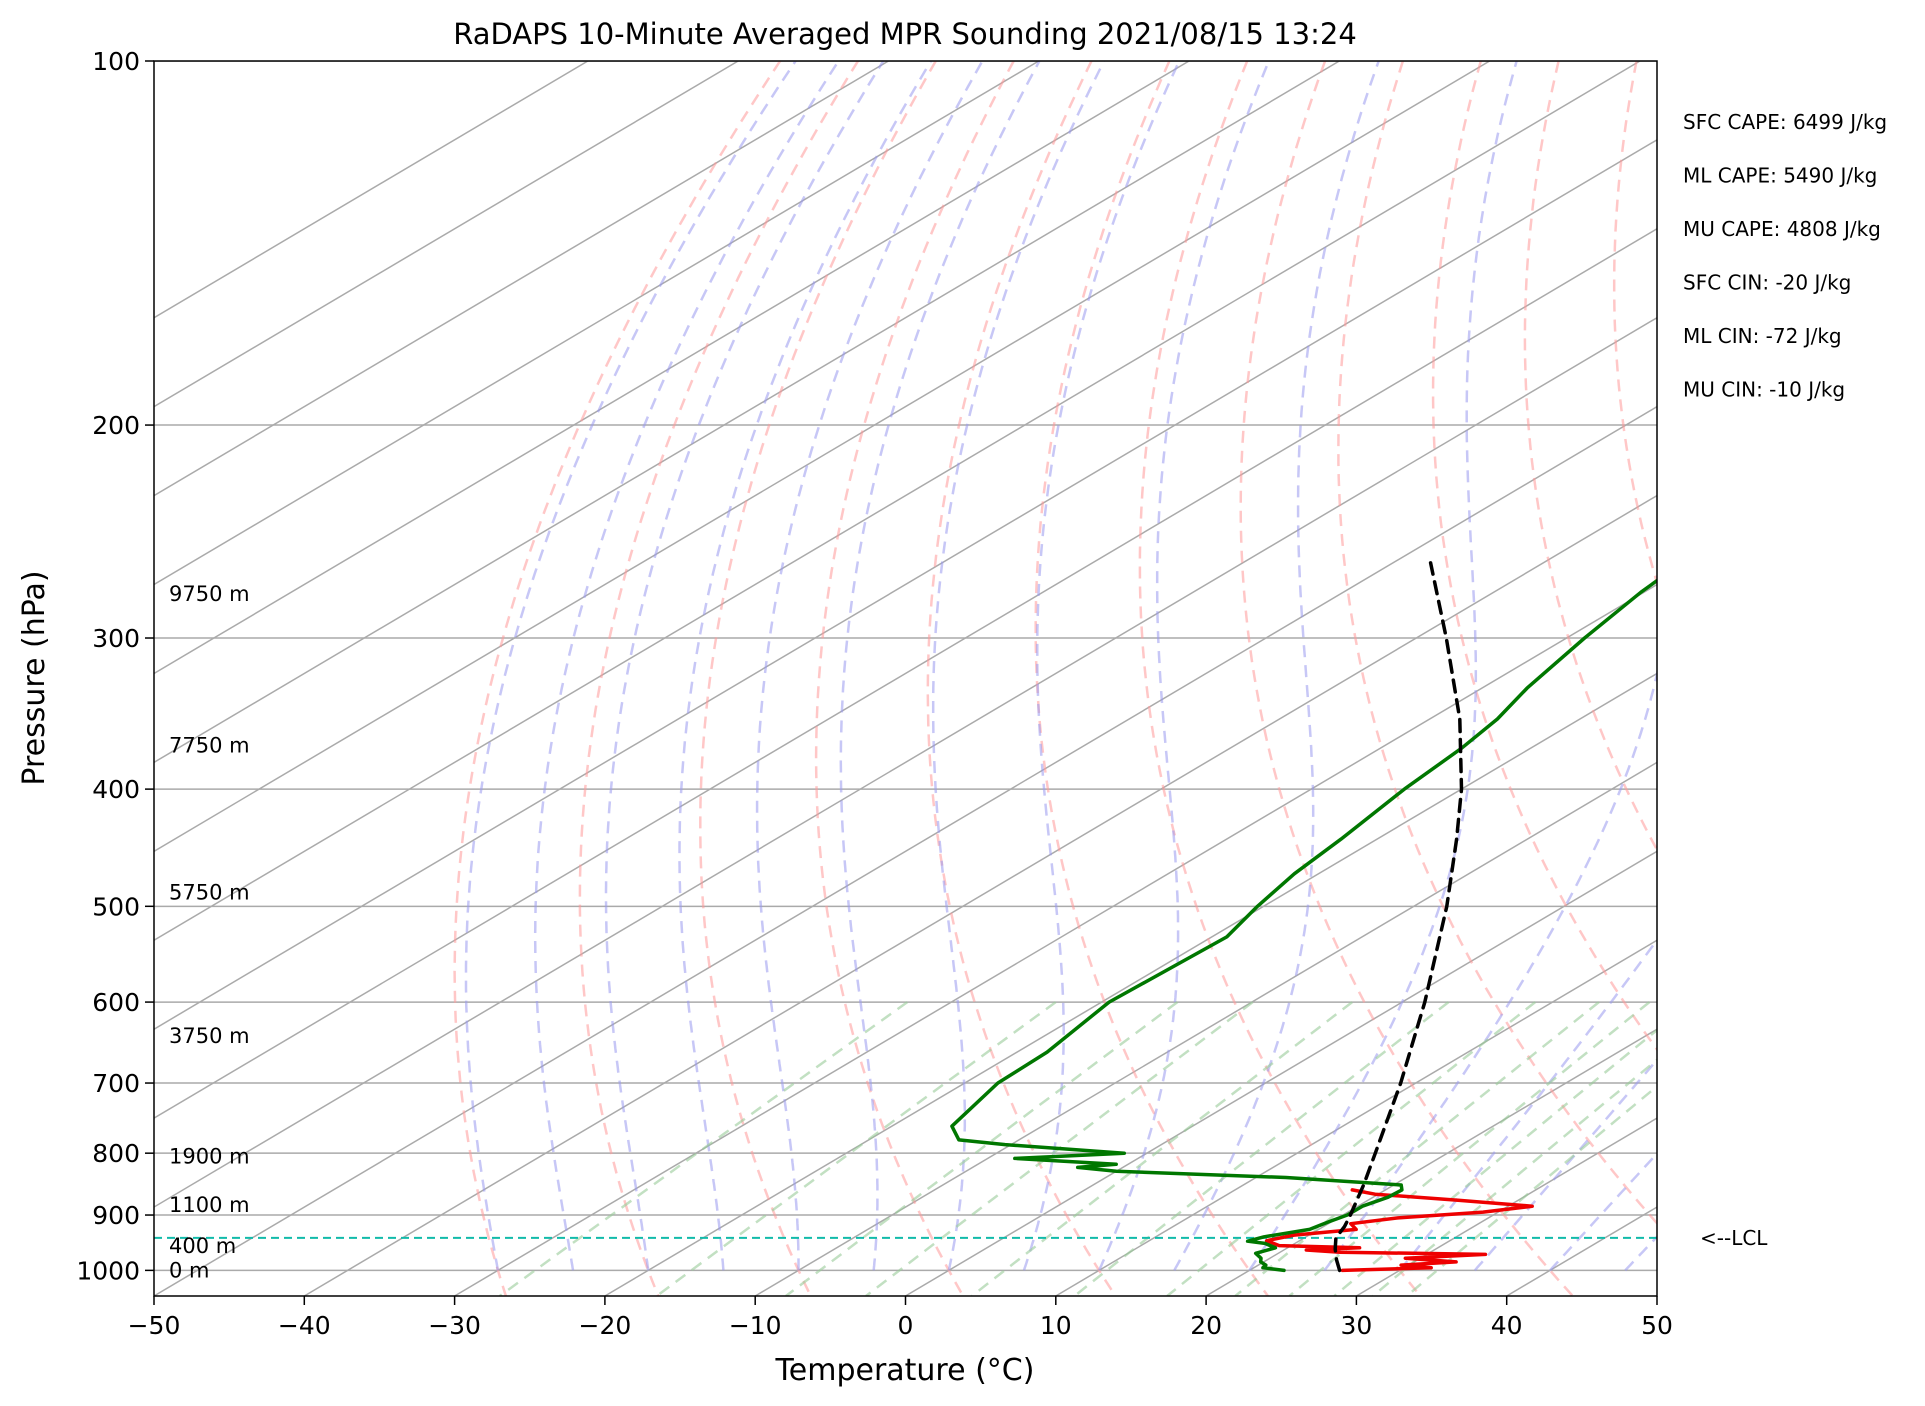 This screenshot has height=1406, width=1925. What do you see at coordinates (1206, 1325) in the screenshot?
I see `x-tick-label: 20` at bounding box center [1206, 1325].